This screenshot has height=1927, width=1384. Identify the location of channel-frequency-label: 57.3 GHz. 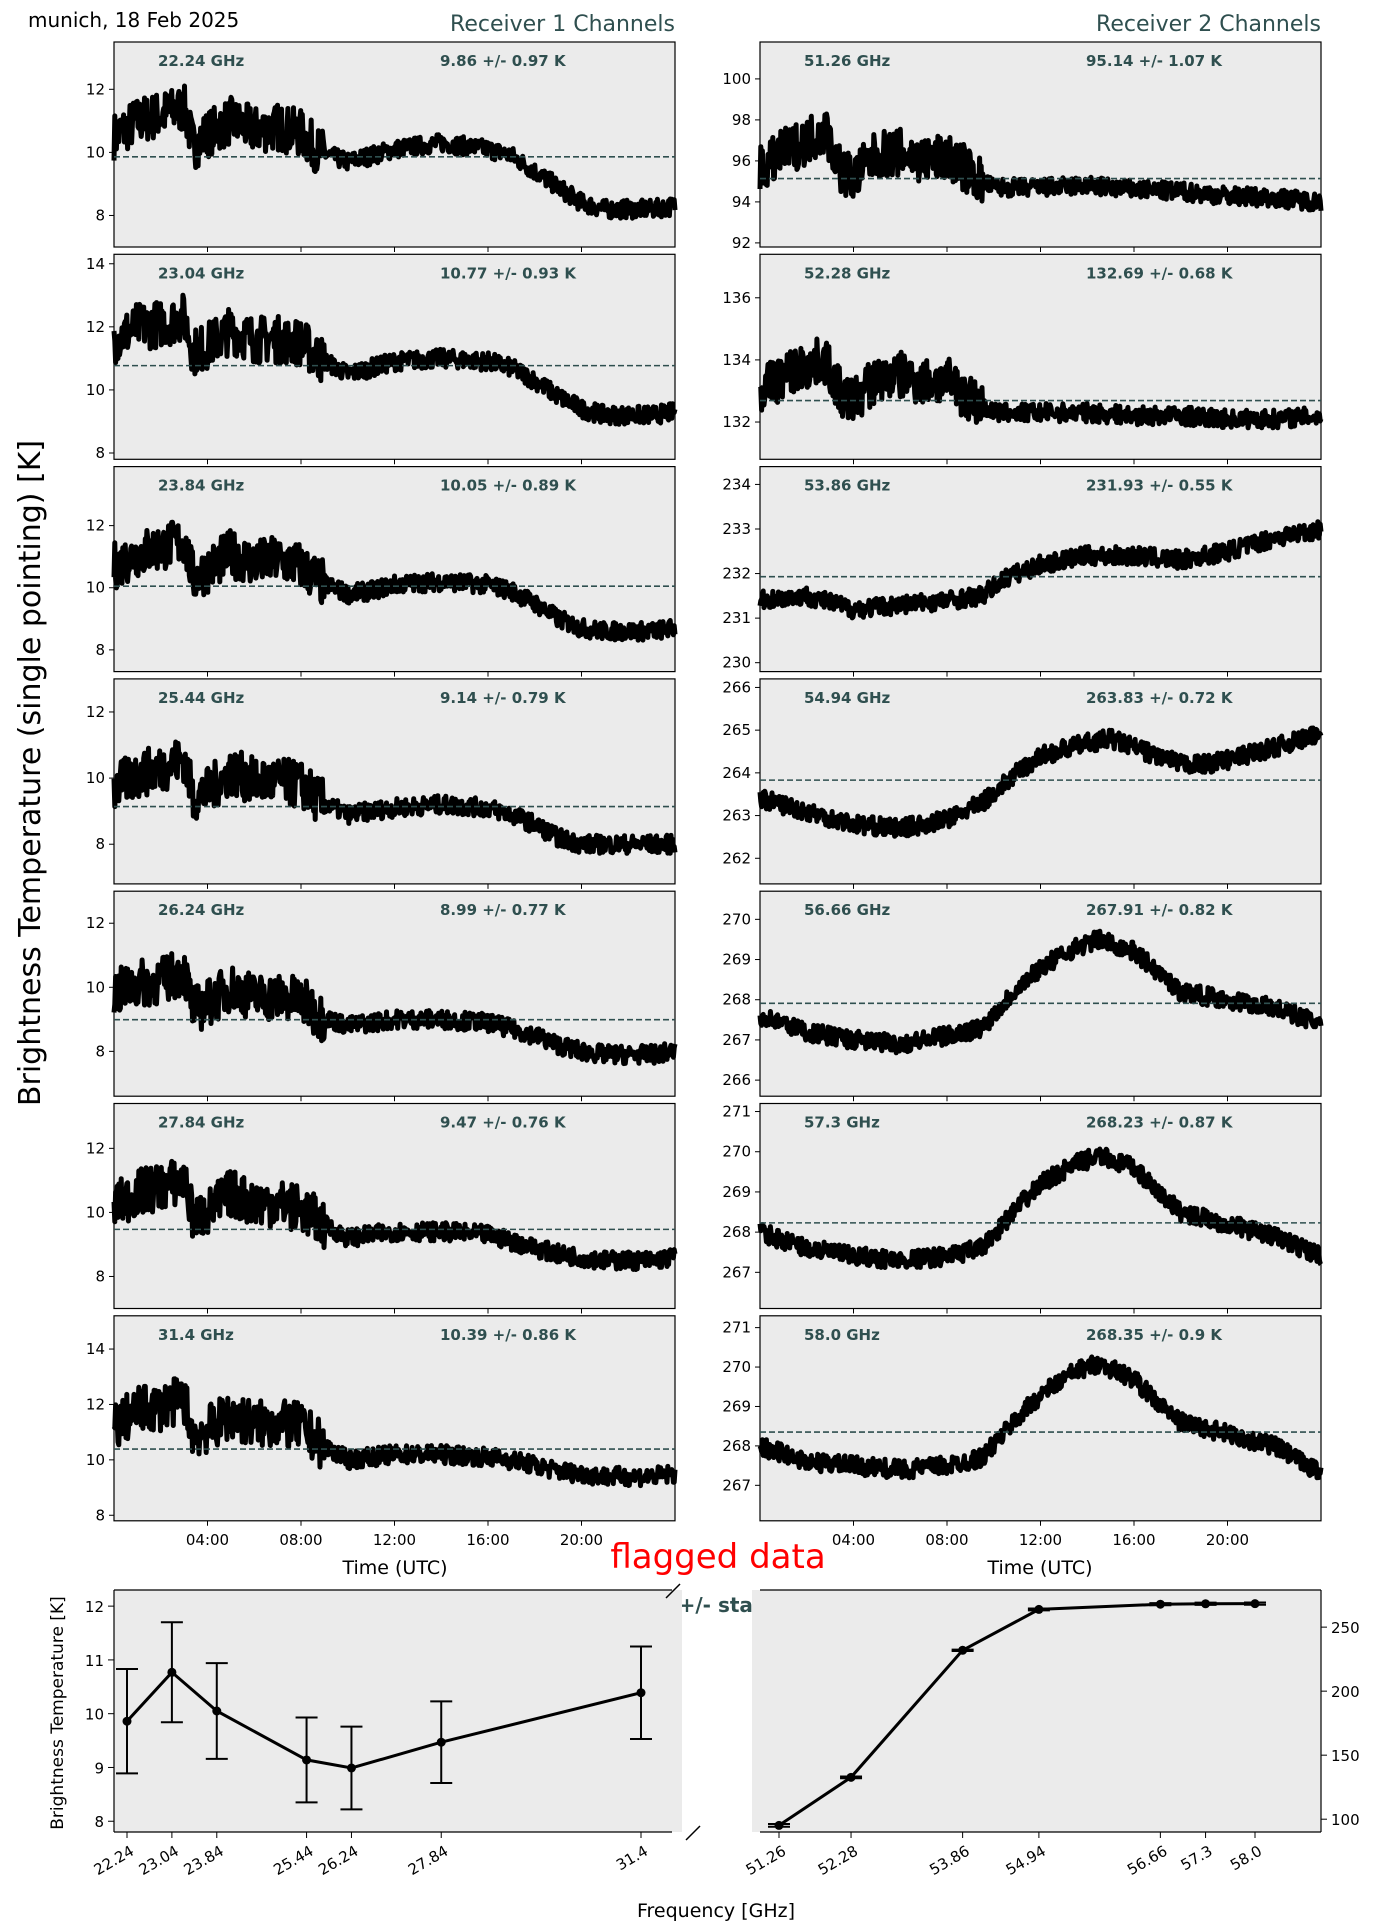
(842, 1123).